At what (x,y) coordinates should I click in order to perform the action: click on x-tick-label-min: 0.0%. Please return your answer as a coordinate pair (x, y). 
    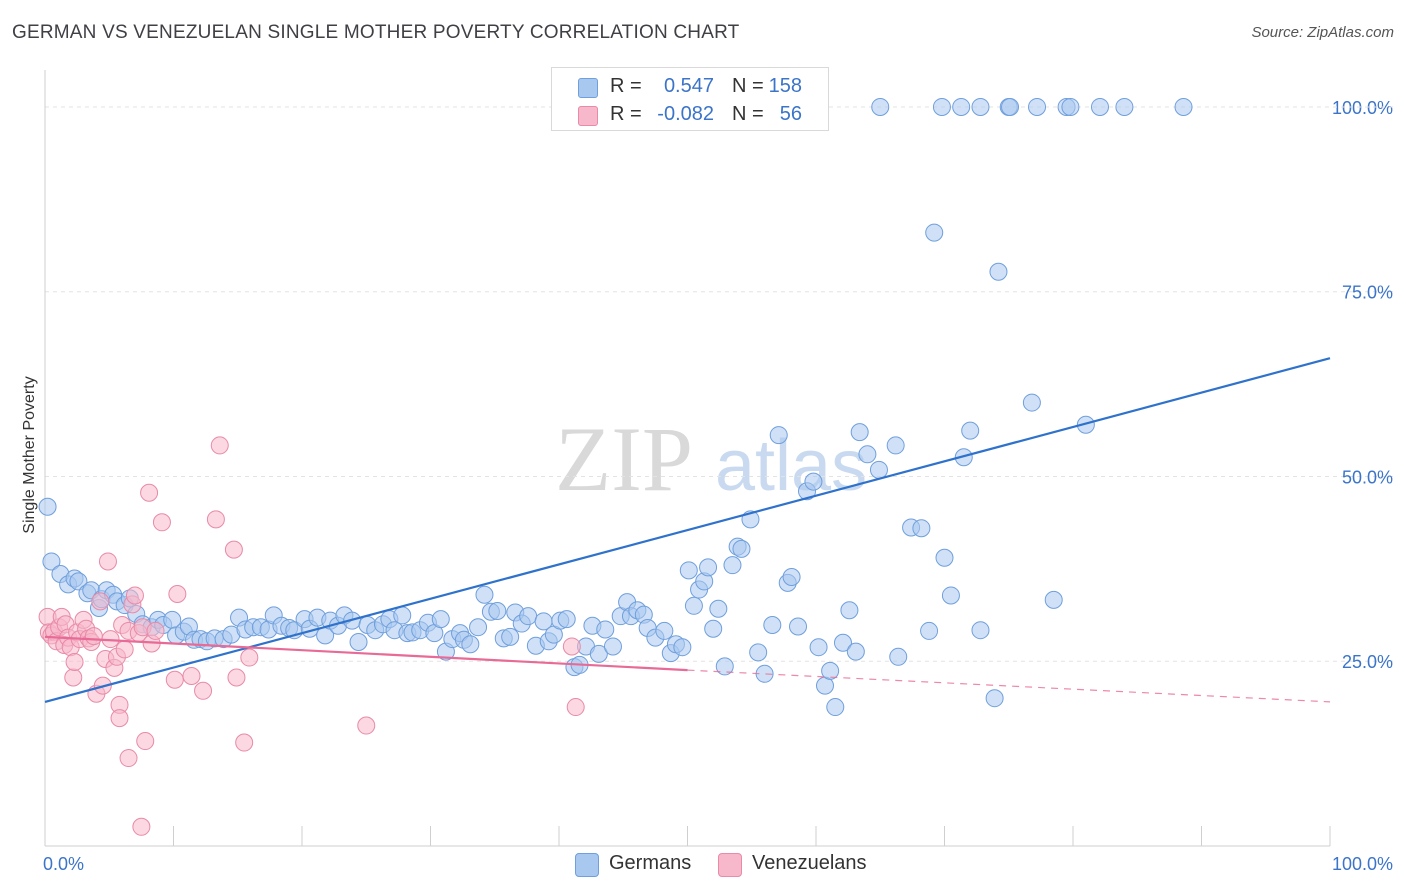
    Looking at the image, I should click on (63, 864).